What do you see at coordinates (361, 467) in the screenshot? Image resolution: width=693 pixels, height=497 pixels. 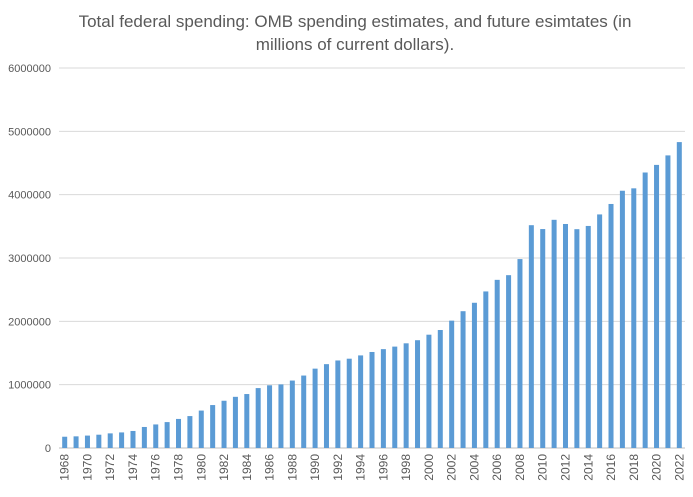 I see `x-tick-label: 1994` at bounding box center [361, 467].